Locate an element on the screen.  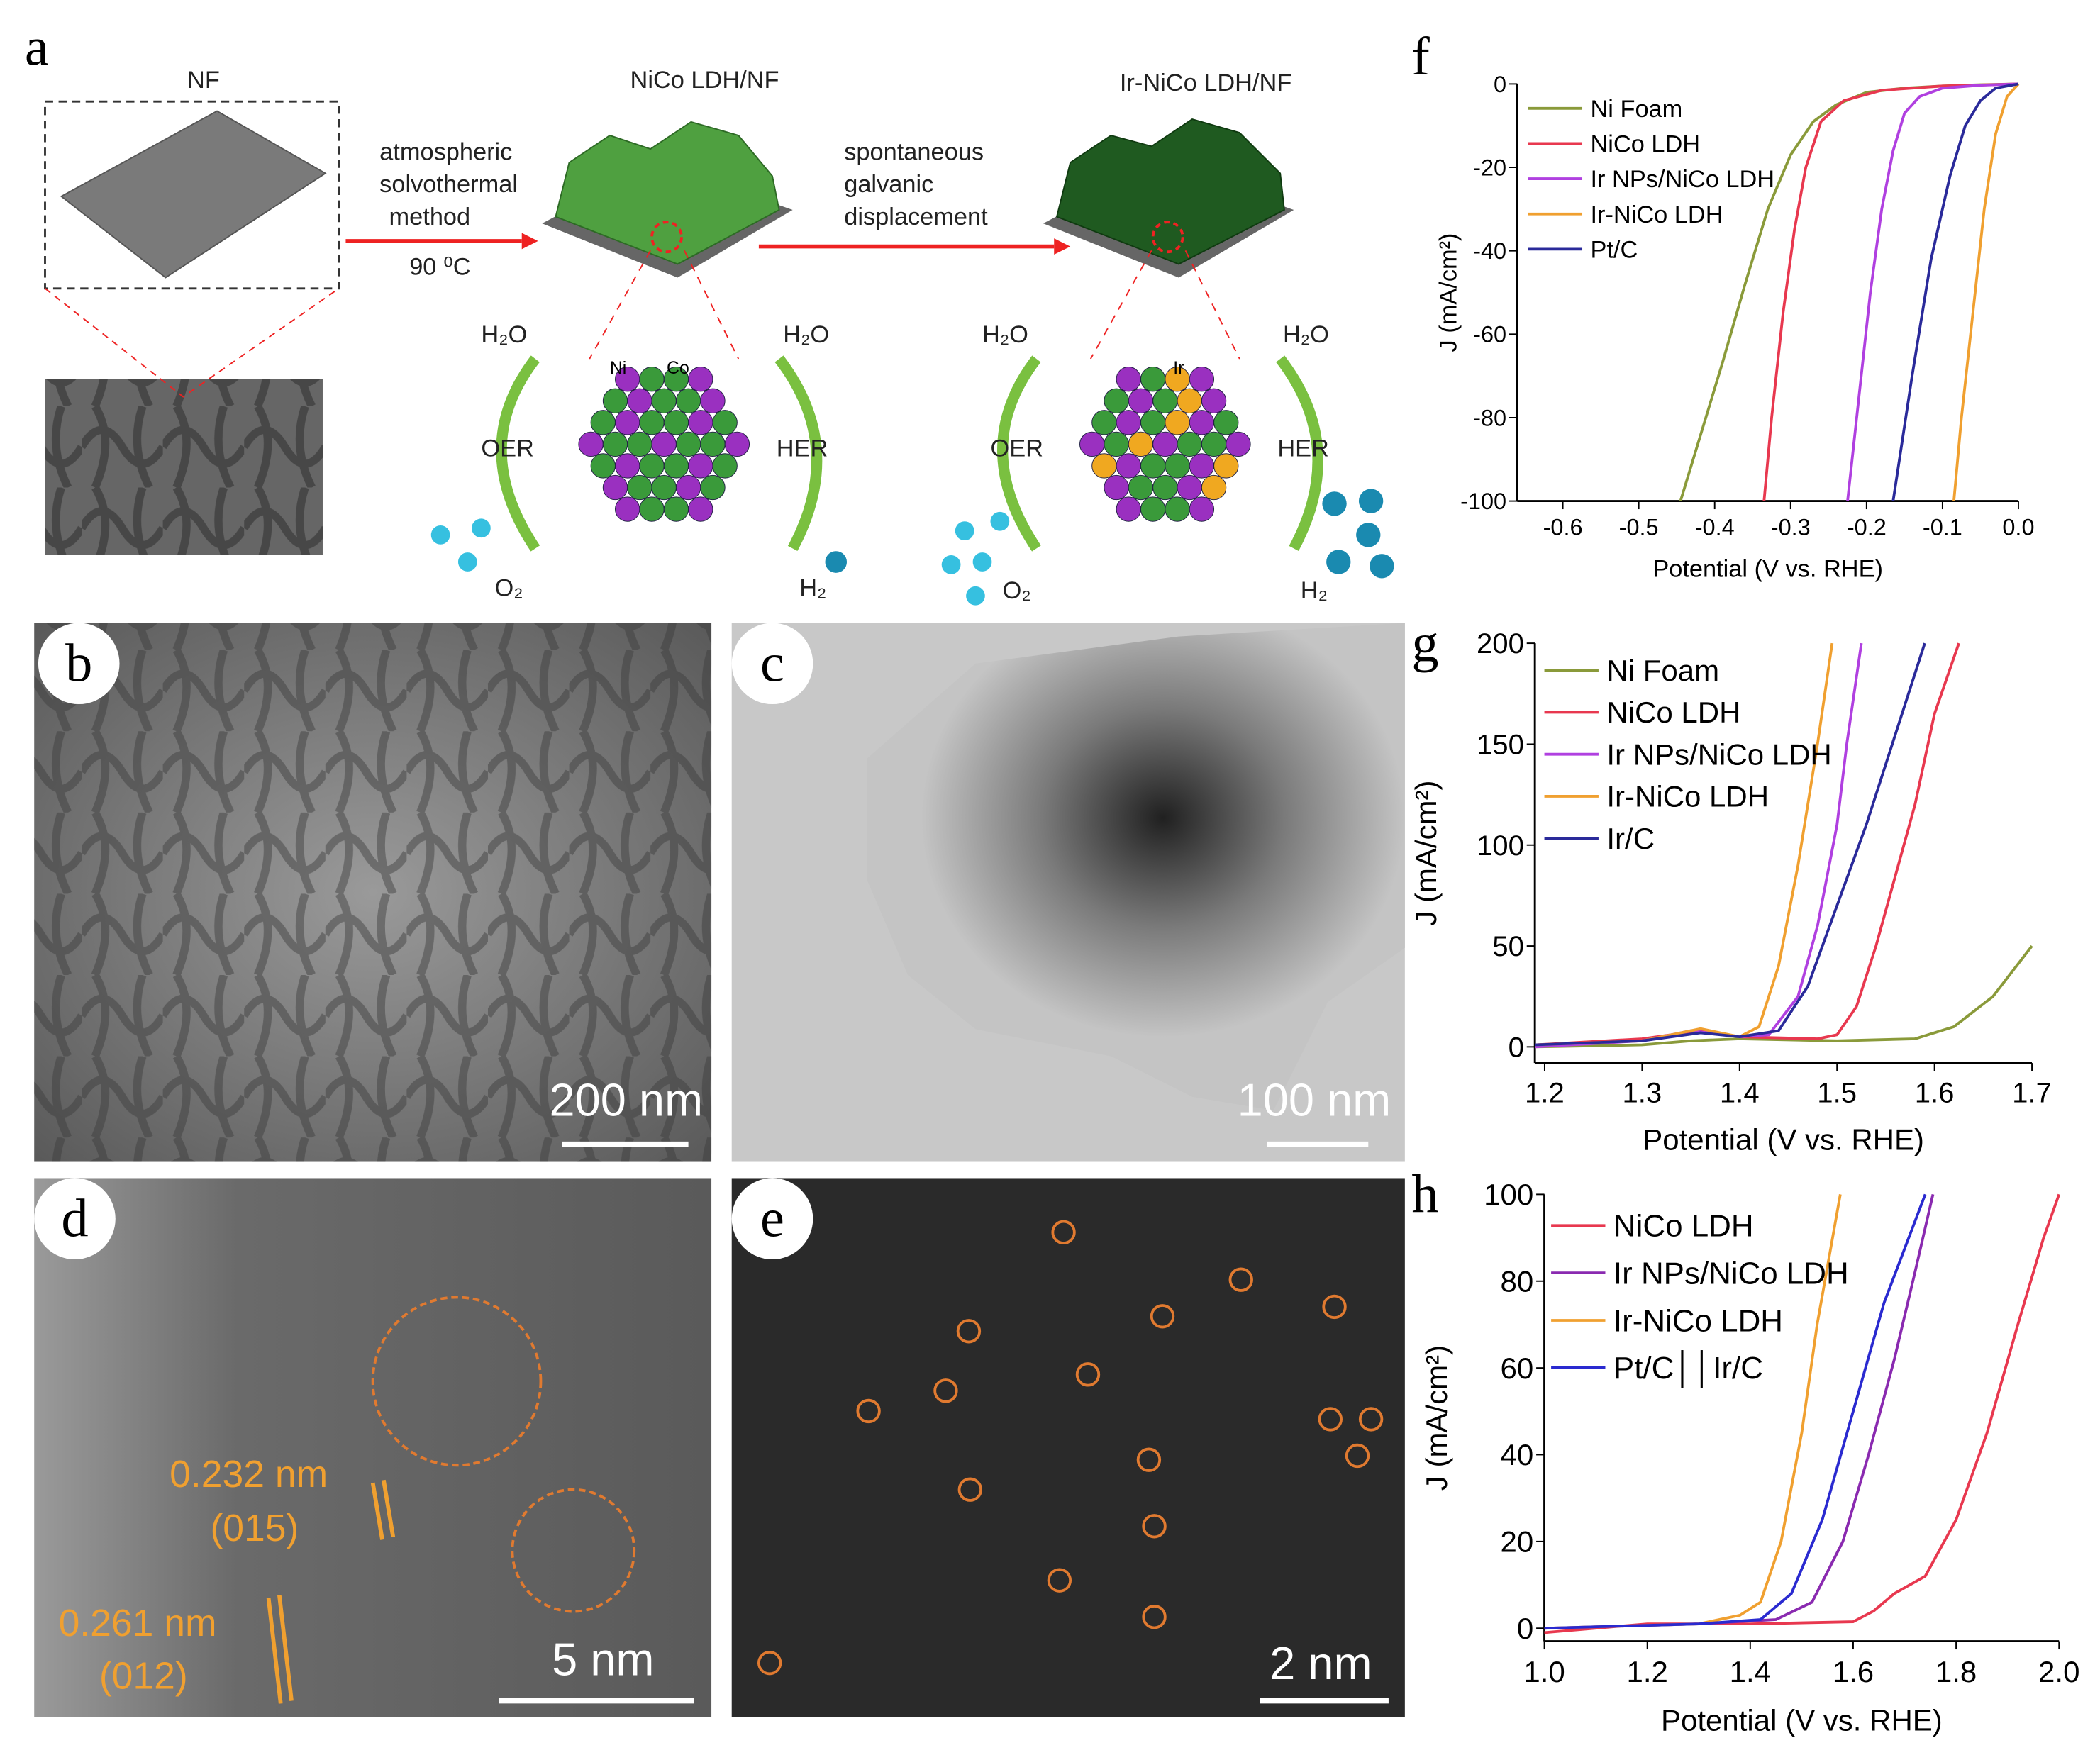
x-tick-label: 0.0 is located at coordinates (2018, 527).